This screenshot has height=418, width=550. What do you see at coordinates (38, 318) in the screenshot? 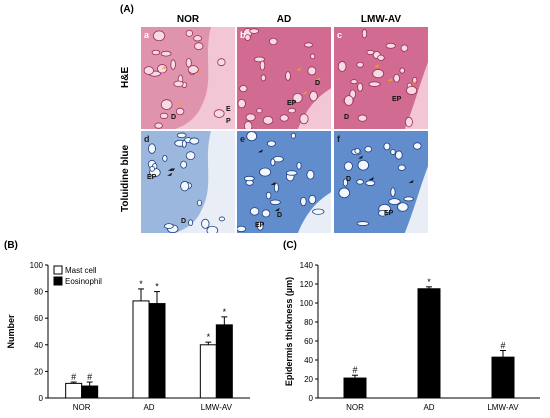
I see `y-tick-label: 60` at bounding box center [38, 318].